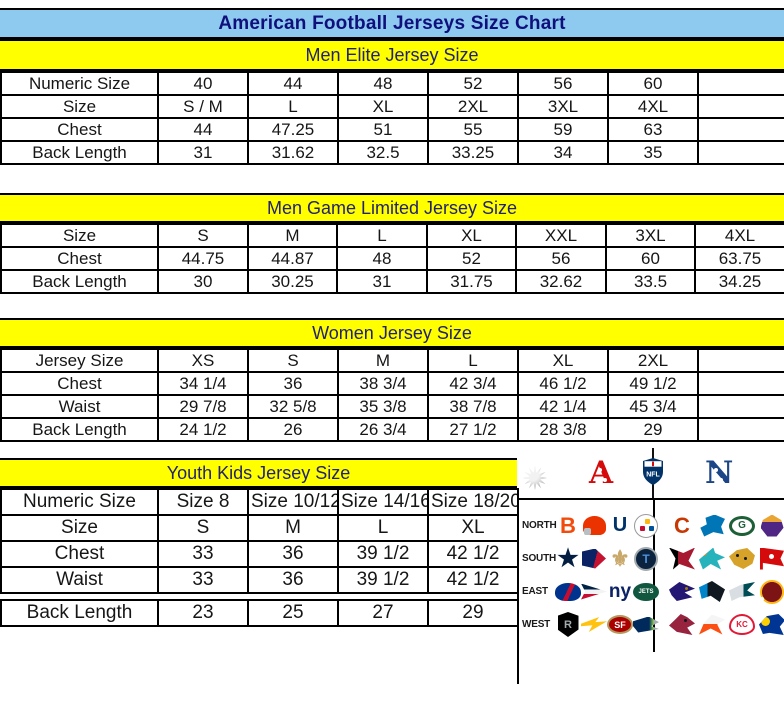 The image size is (784, 712). What do you see at coordinates (203, 258) in the screenshot?
I see `value-cell: 44.75` at bounding box center [203, 258].